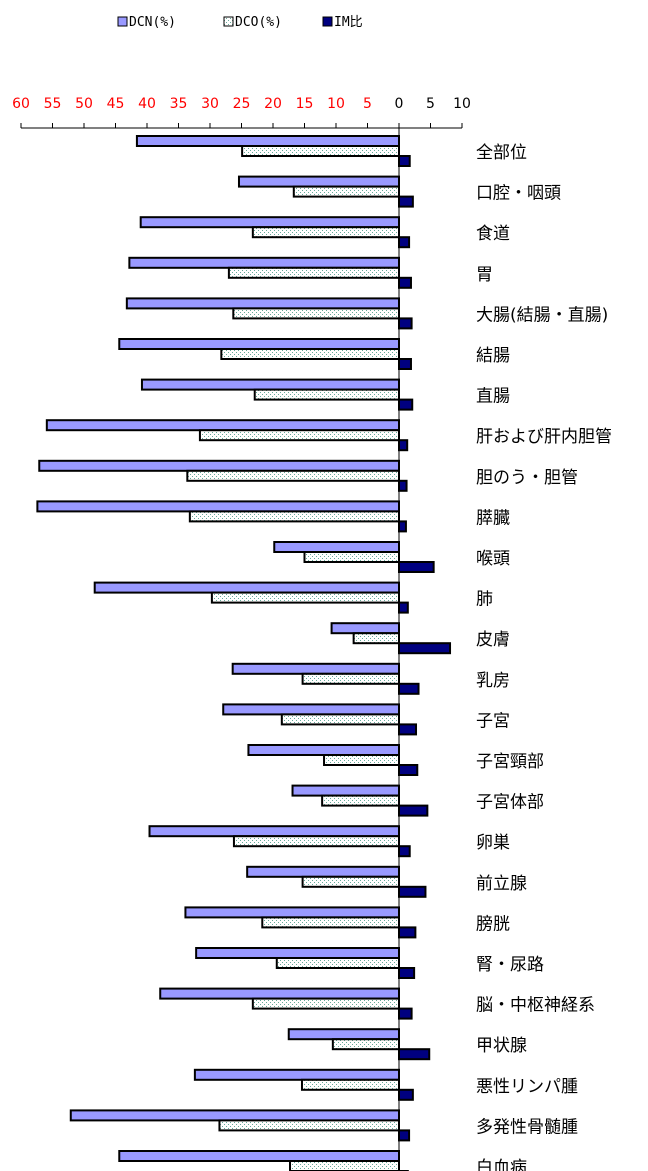 This screenshot has width=648, height=1171. Describe the element at coordinates (336, 104) in the screenshot. I see `x-tick-label-10: 10` at that location.